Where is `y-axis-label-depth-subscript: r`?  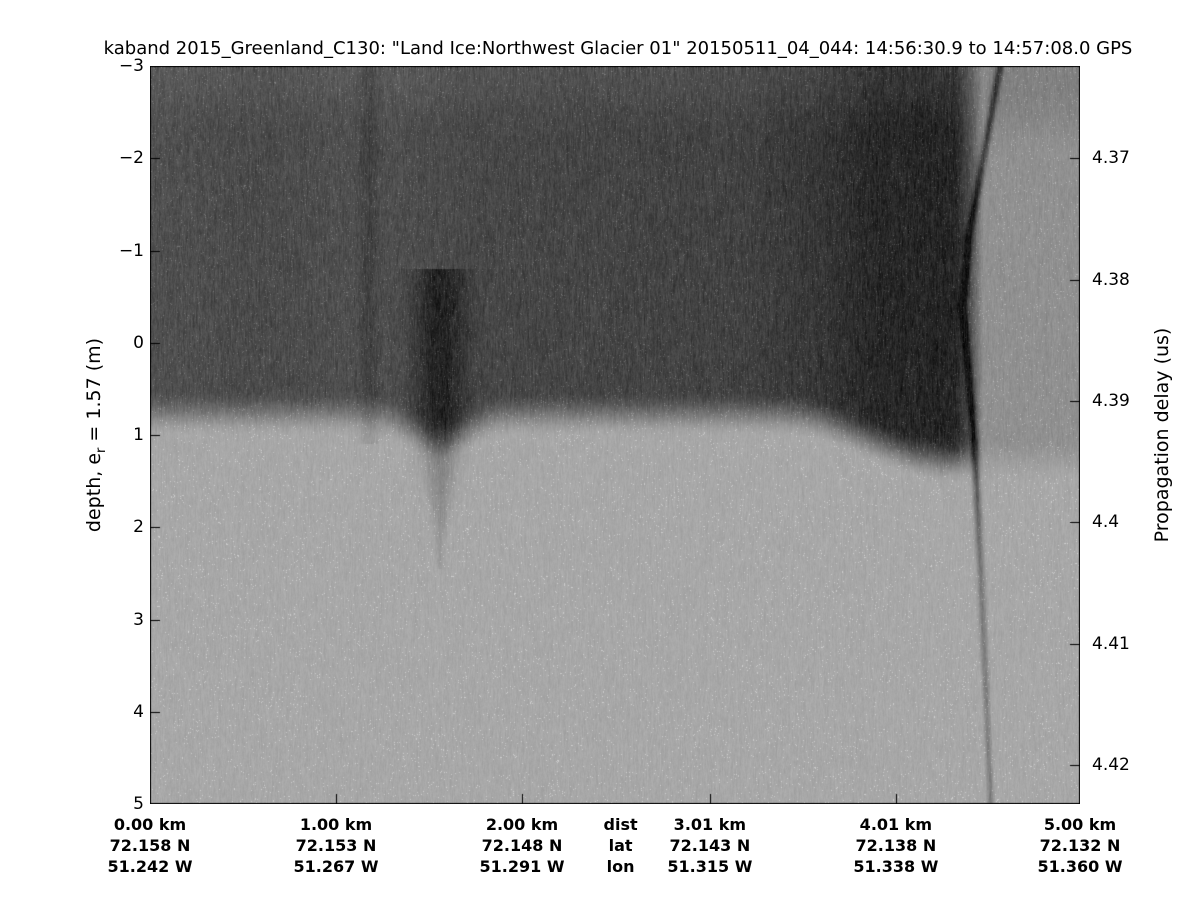 y-axis-label-depth-subscript: r is located at coordinates (101, 450).